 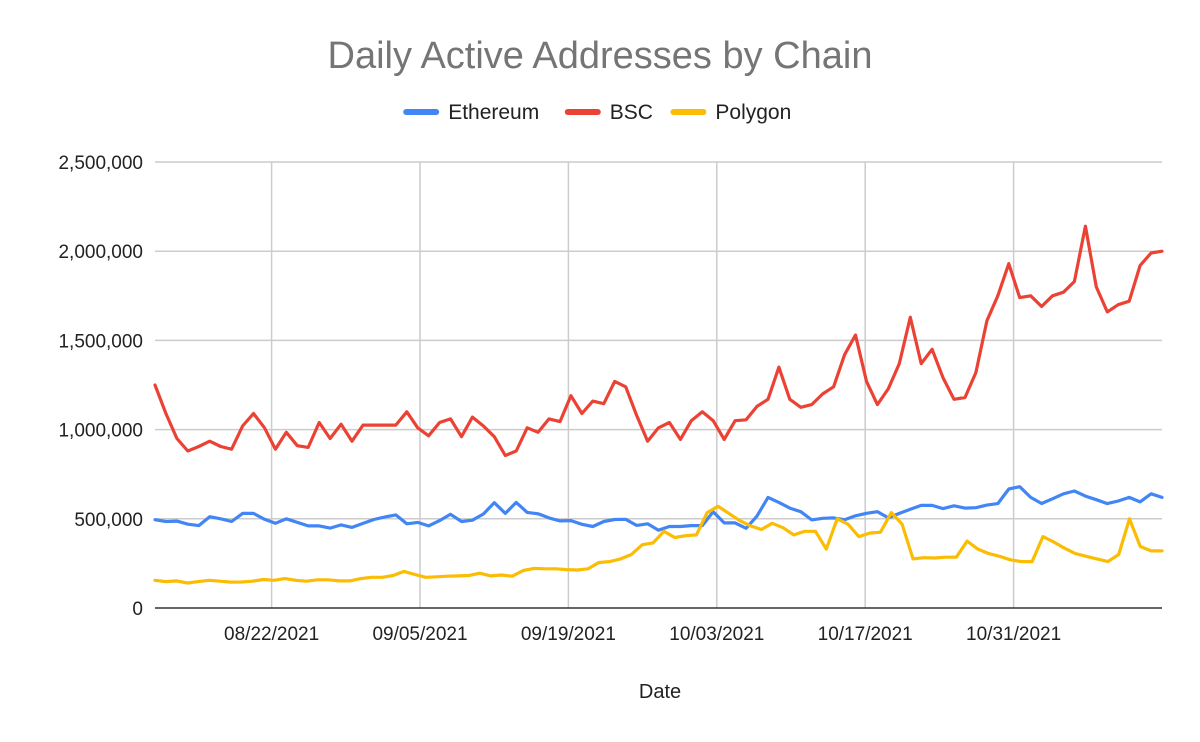 I want to click on x-tick-label: 10/17/2021, so click(x=865, y=634).